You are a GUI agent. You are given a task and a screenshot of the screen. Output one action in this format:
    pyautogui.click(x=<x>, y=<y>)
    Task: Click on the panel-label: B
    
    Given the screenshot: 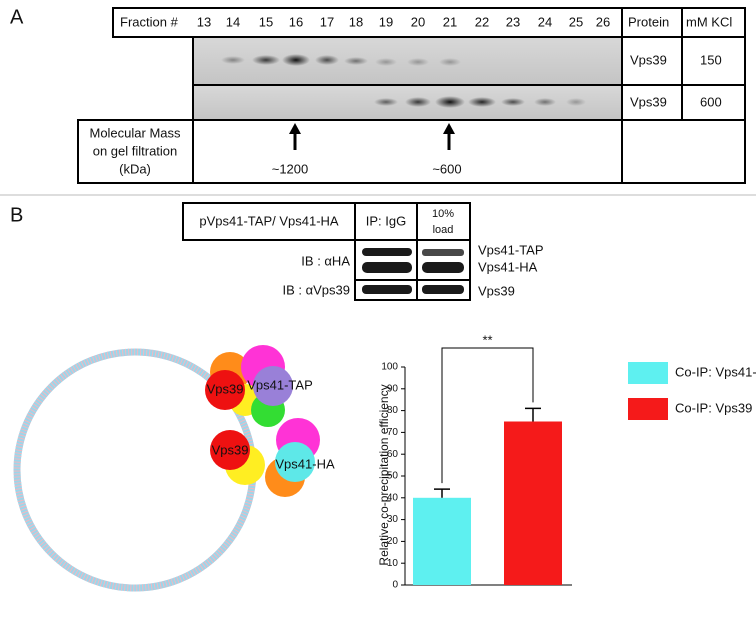 What is the action you would take?
    pyautogui.click(x=16, y=215)
    